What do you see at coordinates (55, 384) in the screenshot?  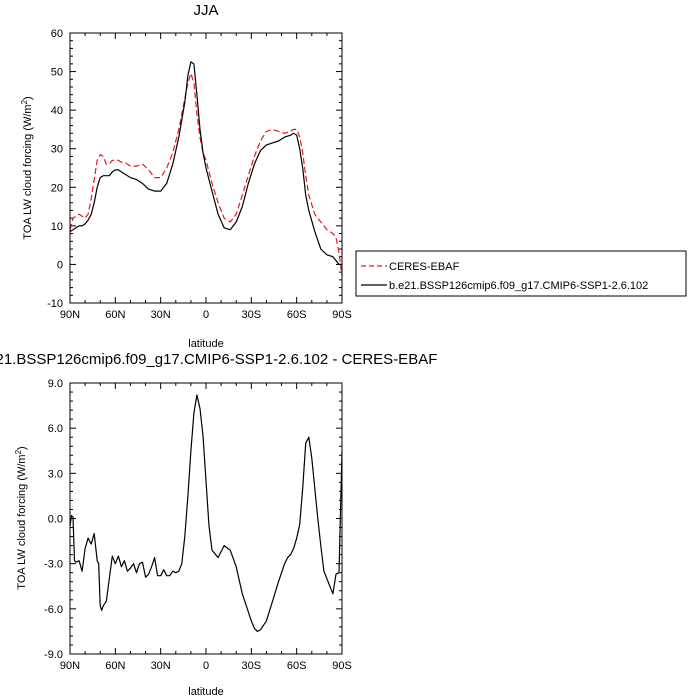 I see `y-tick-label: 9.0` at bounding box center [55, 384].